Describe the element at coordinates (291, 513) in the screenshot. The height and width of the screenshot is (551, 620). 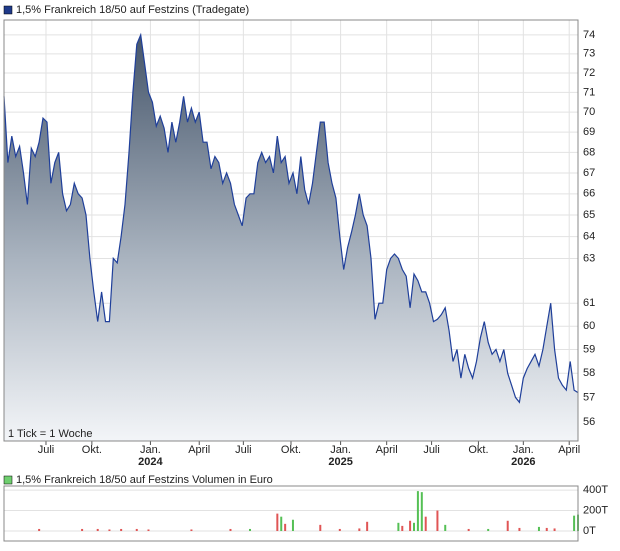
I see `plot-frame` at that location.